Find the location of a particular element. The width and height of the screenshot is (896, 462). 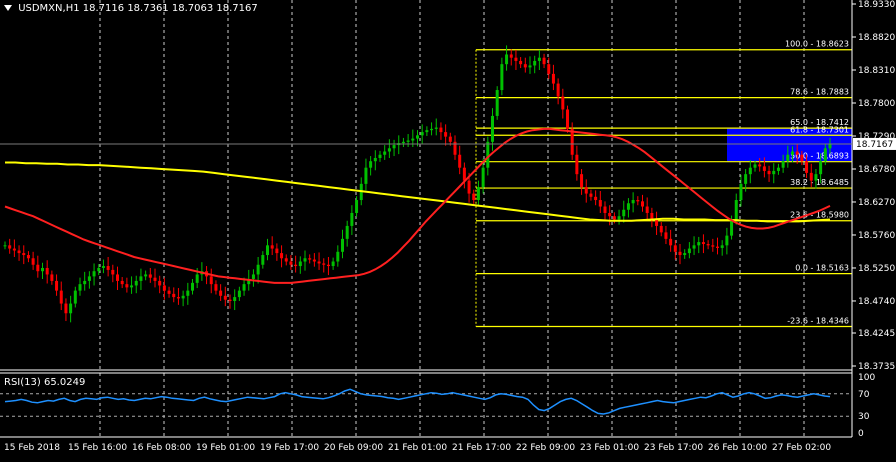

y-tick-label: 18.8310 is located at coordinates (876, 71).